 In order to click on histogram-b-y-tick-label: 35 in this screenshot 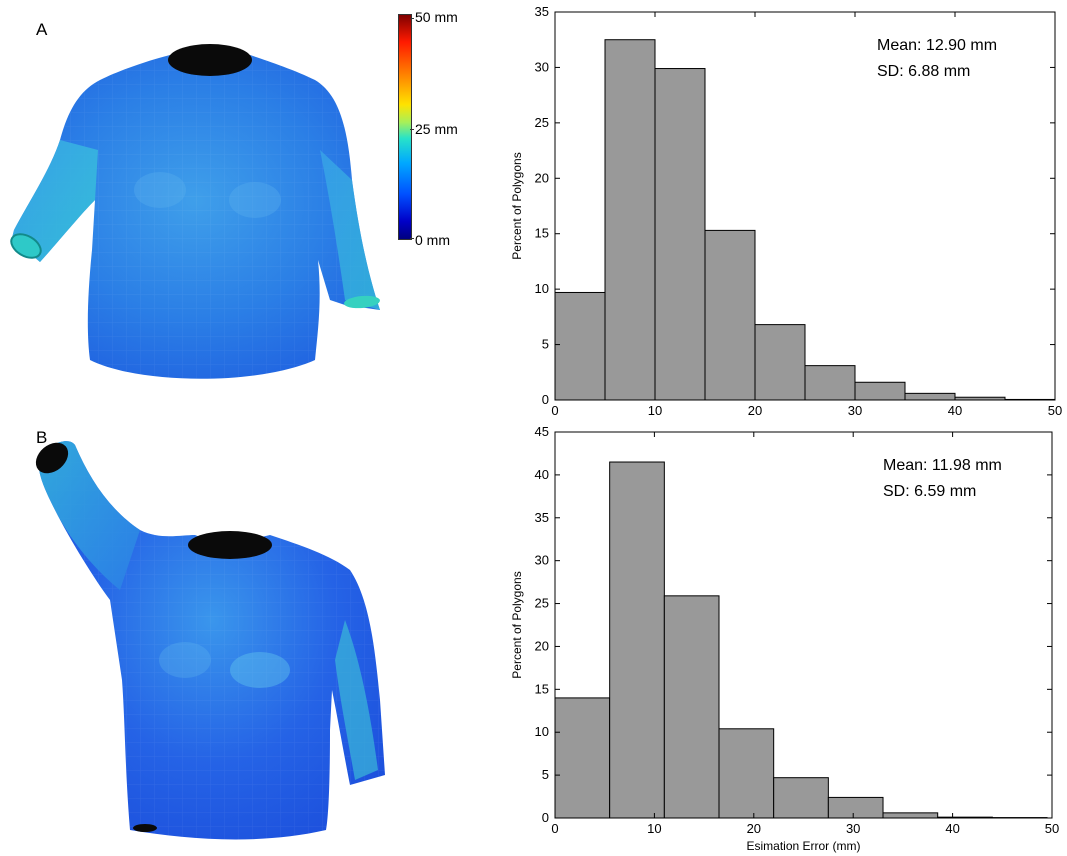, I will do `click(542, 517)`.